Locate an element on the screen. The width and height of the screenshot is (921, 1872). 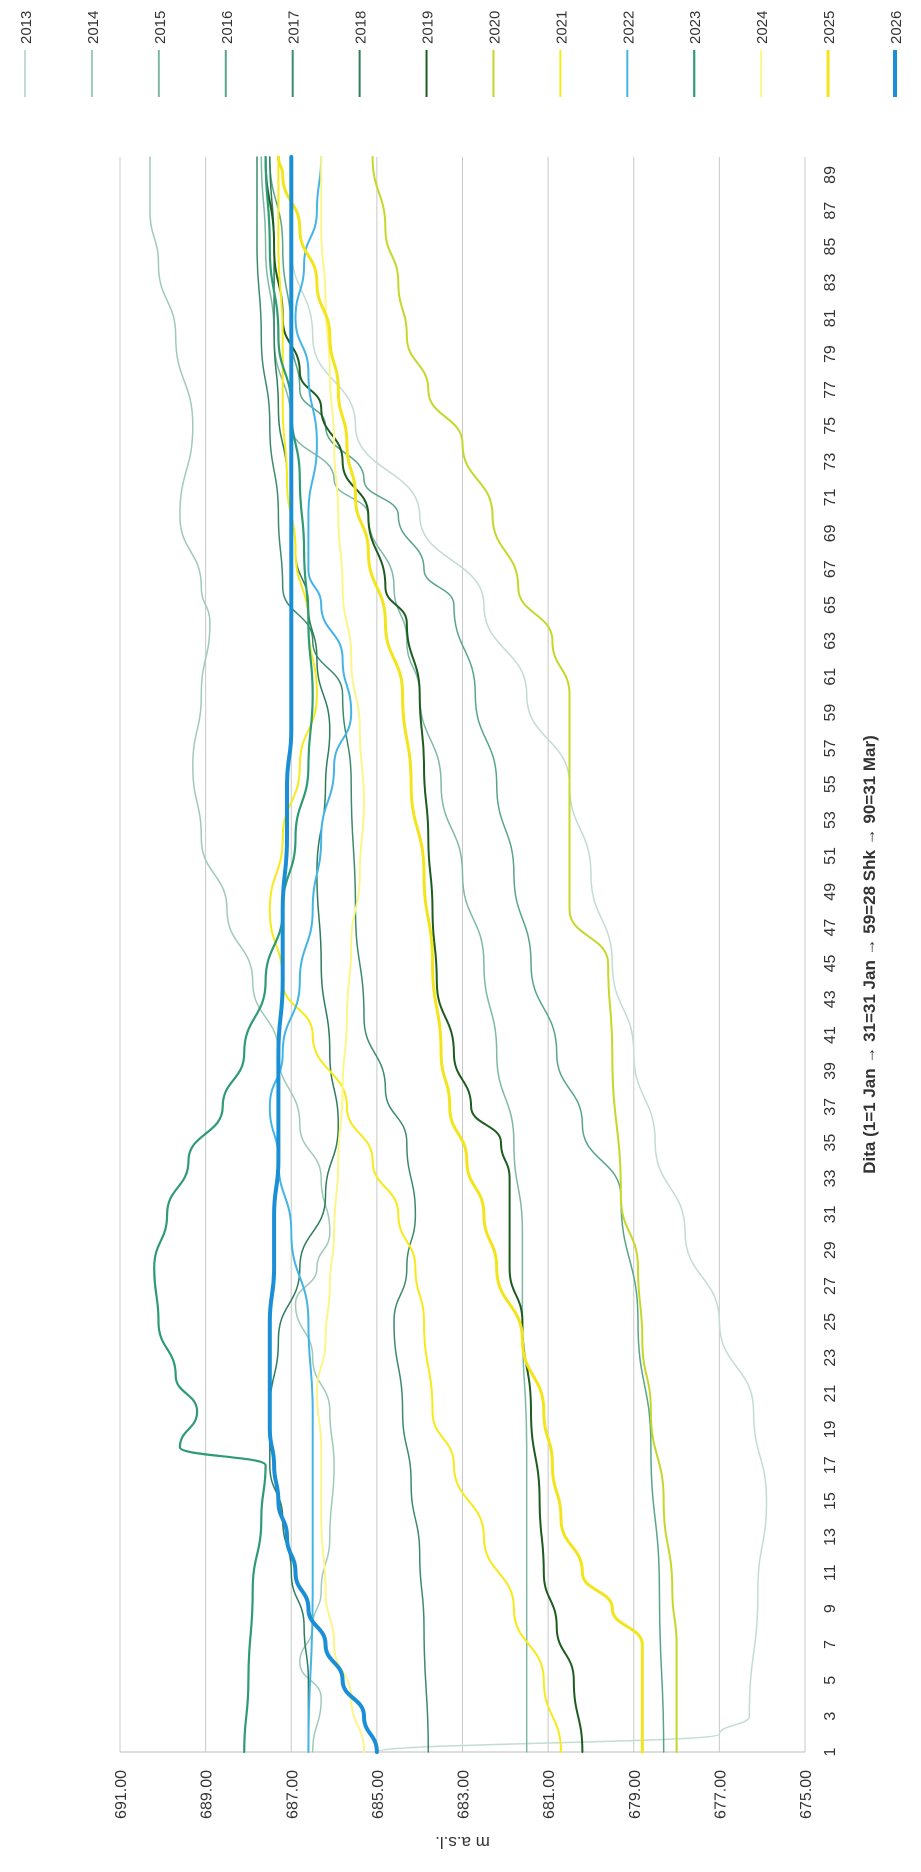
x-tick-label: 1 is located at coordinates (830, 1751).